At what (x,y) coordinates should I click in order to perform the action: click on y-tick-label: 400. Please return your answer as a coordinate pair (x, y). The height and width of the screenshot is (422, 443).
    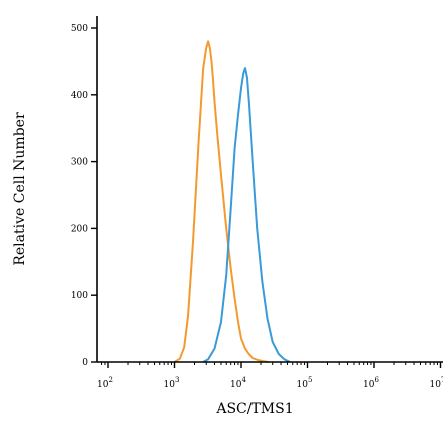
    Looking at the image, I should click on (79, 96).